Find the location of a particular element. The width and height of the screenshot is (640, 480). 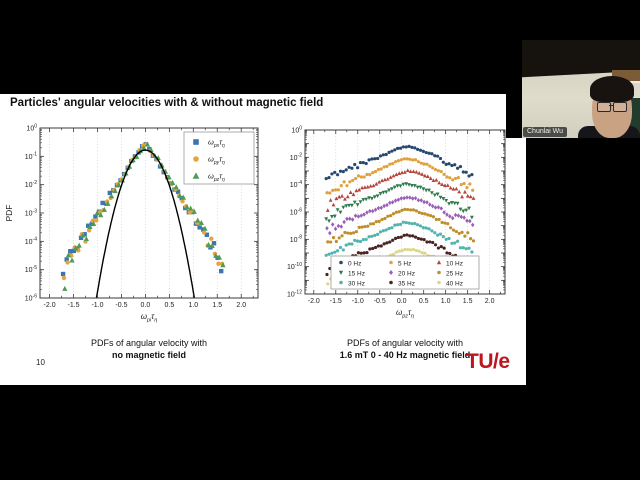

right-caption-line1: PDFs of angular velocity with is located at coordinates (405, 343).